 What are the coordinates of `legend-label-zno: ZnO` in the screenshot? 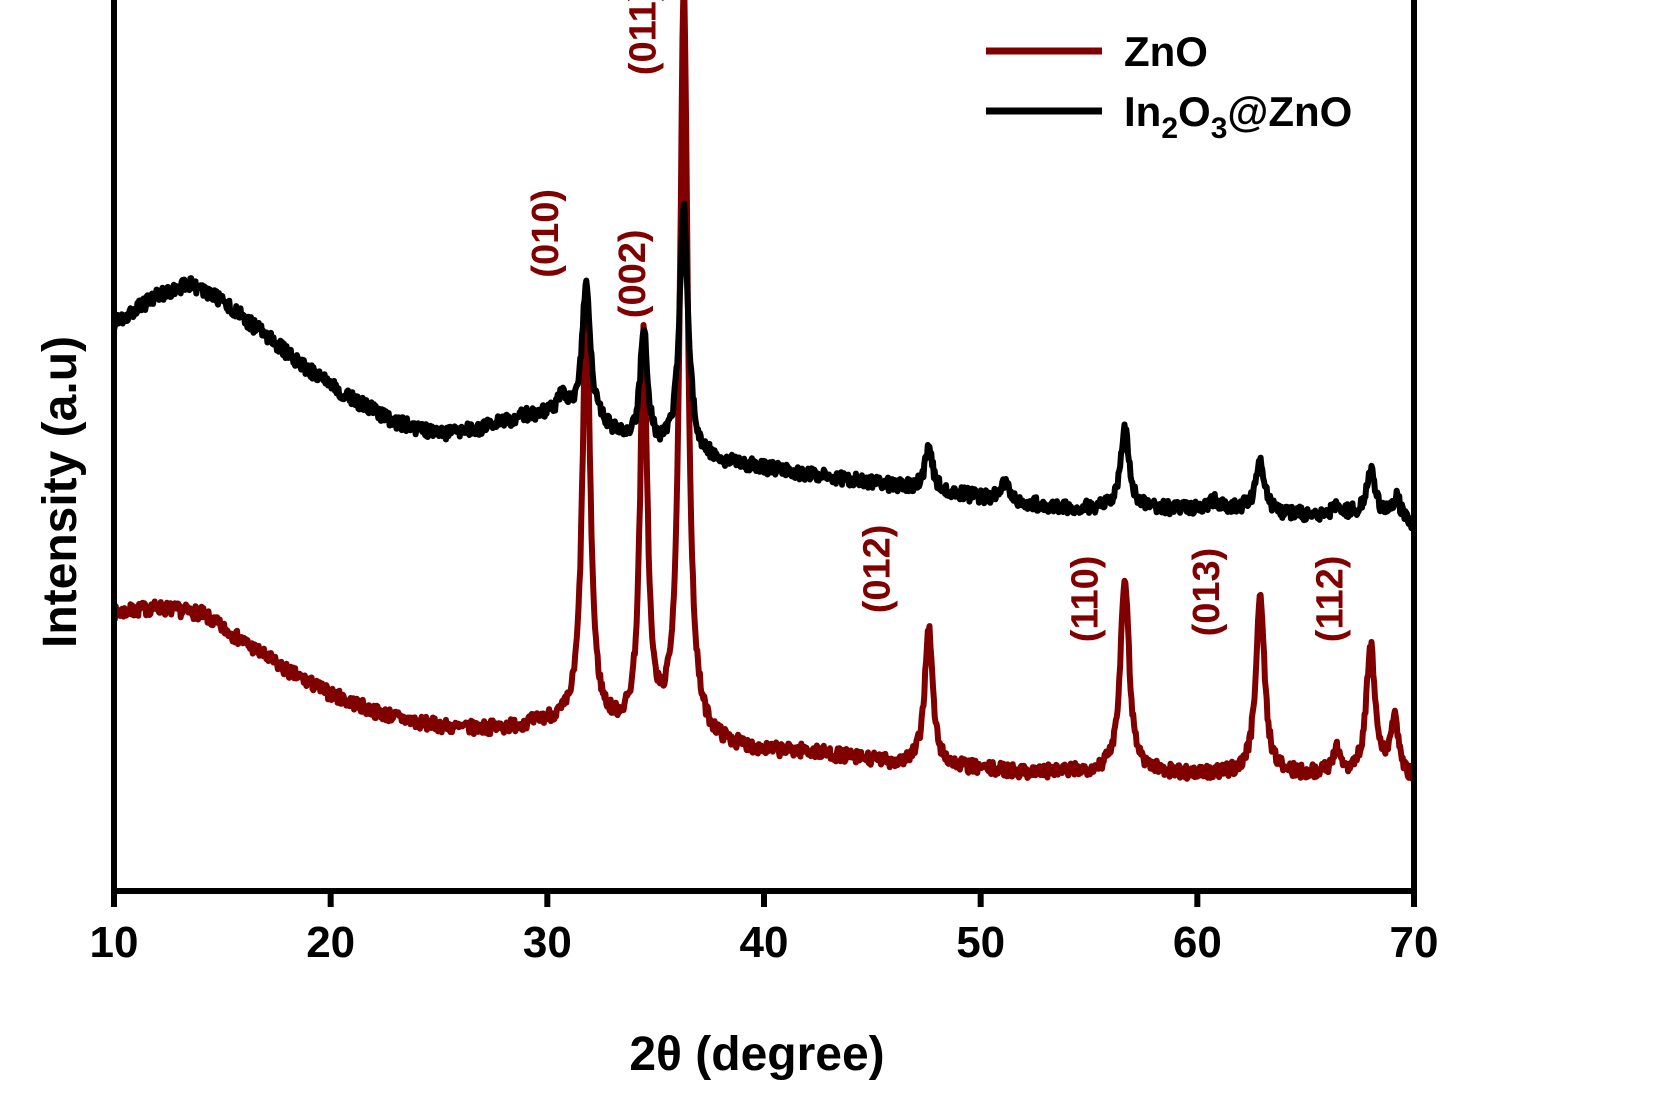 It's located at (1166, 51).